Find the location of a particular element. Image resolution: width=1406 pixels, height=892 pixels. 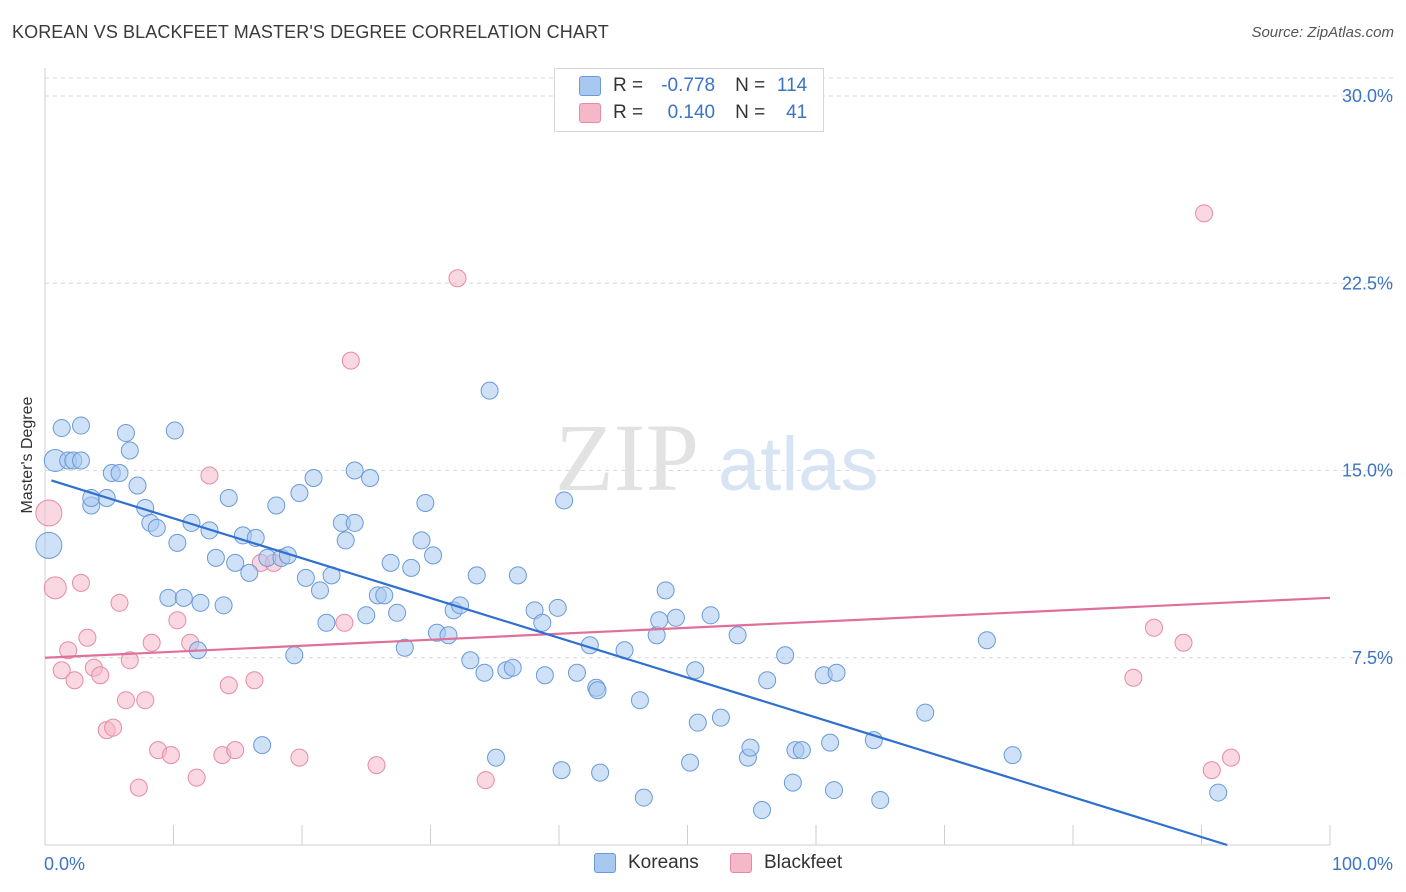

watermark-atlas: atlas is located at coordinates (798, 464).